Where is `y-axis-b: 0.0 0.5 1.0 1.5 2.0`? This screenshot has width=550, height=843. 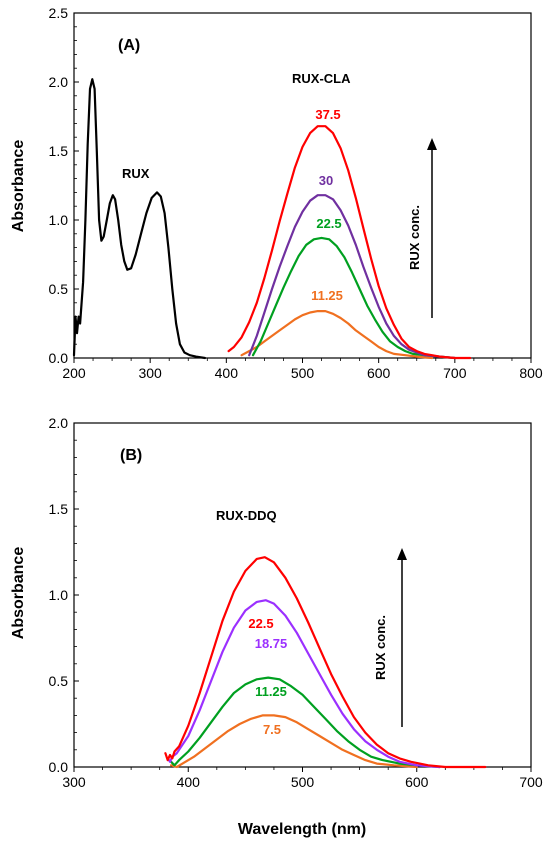 y-axis-b: 0.0 0.5 1.0 1.5 2.0 is located at coordinates (64, 595).